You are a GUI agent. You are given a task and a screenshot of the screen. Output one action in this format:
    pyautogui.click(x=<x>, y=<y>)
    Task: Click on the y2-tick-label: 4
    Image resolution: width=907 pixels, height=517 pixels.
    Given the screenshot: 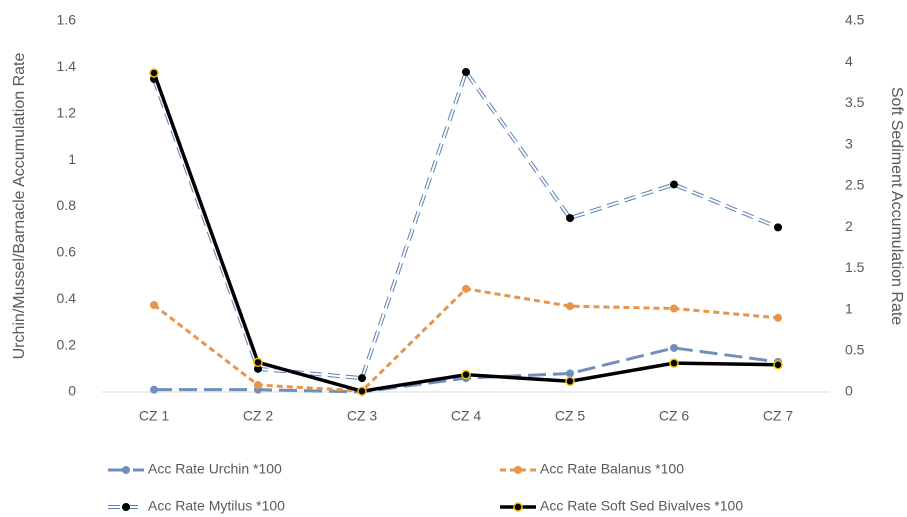 What is the action you would take?
    pyautogui.click(x=849, y=61)
    